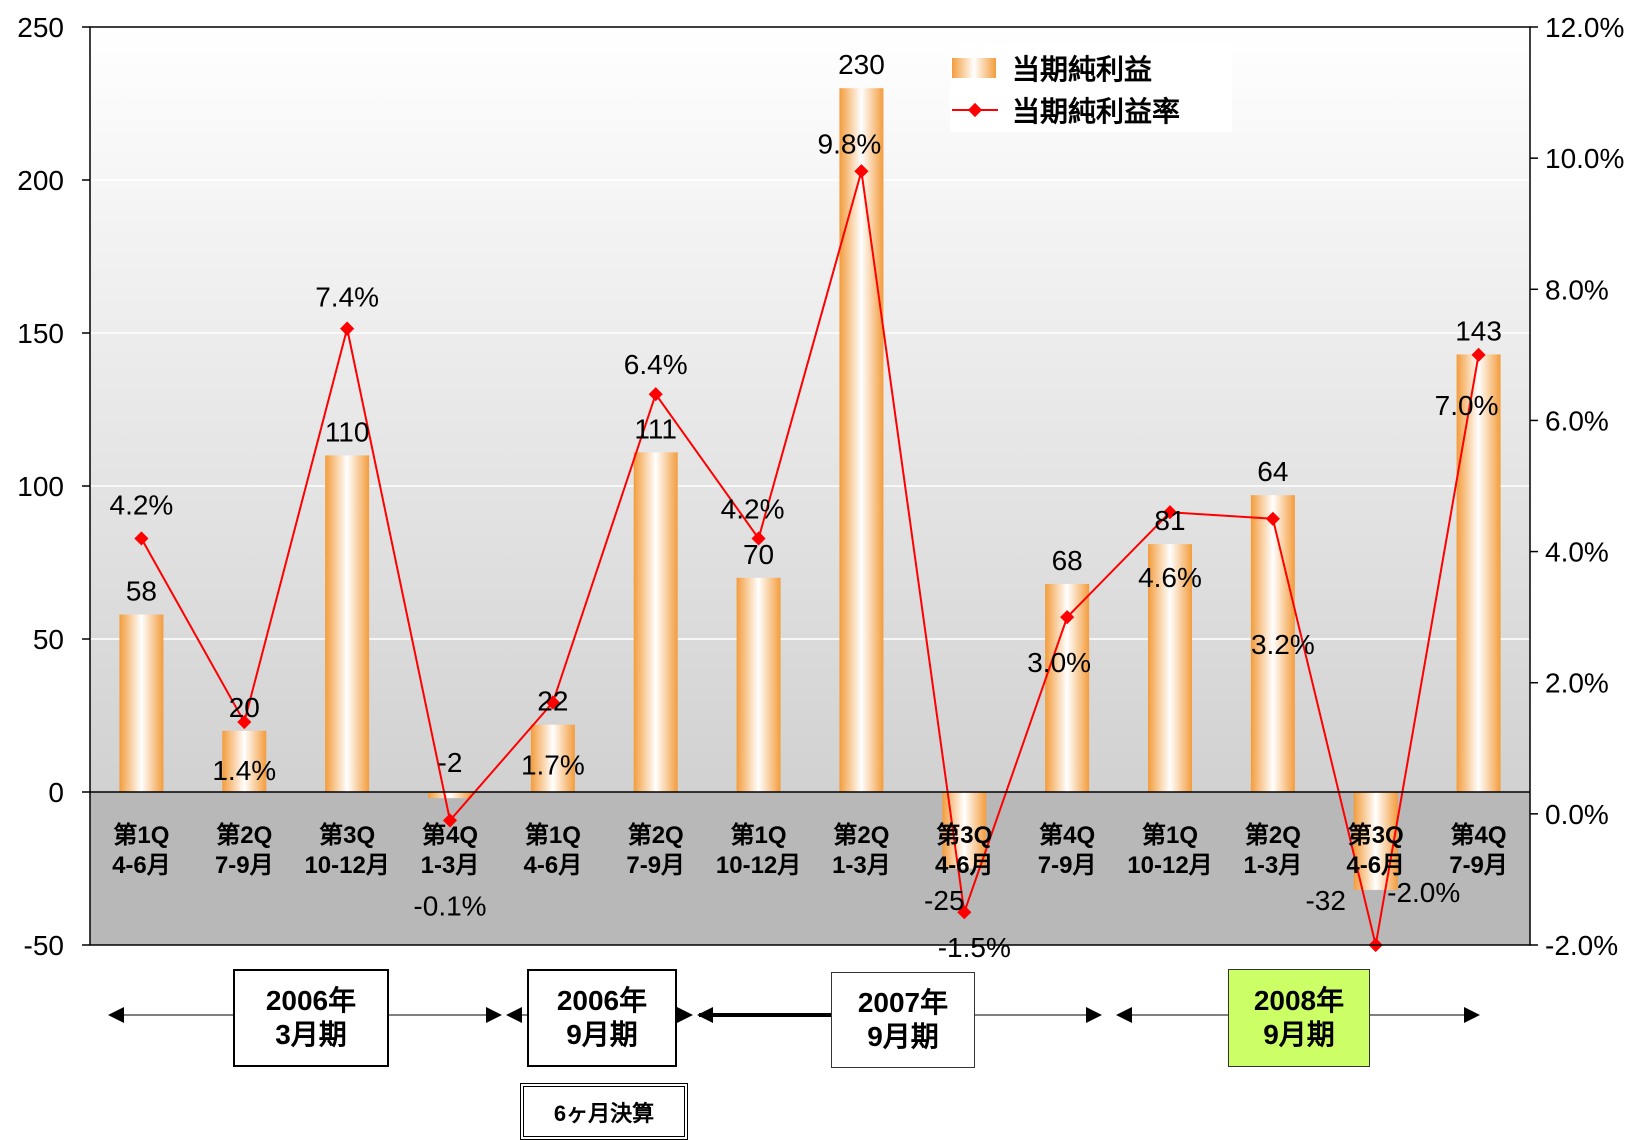 The width and height of the screenshot is (1633, 1140). I want to click on right-axis-tick-label: 8.0%, so click(1577, 289).